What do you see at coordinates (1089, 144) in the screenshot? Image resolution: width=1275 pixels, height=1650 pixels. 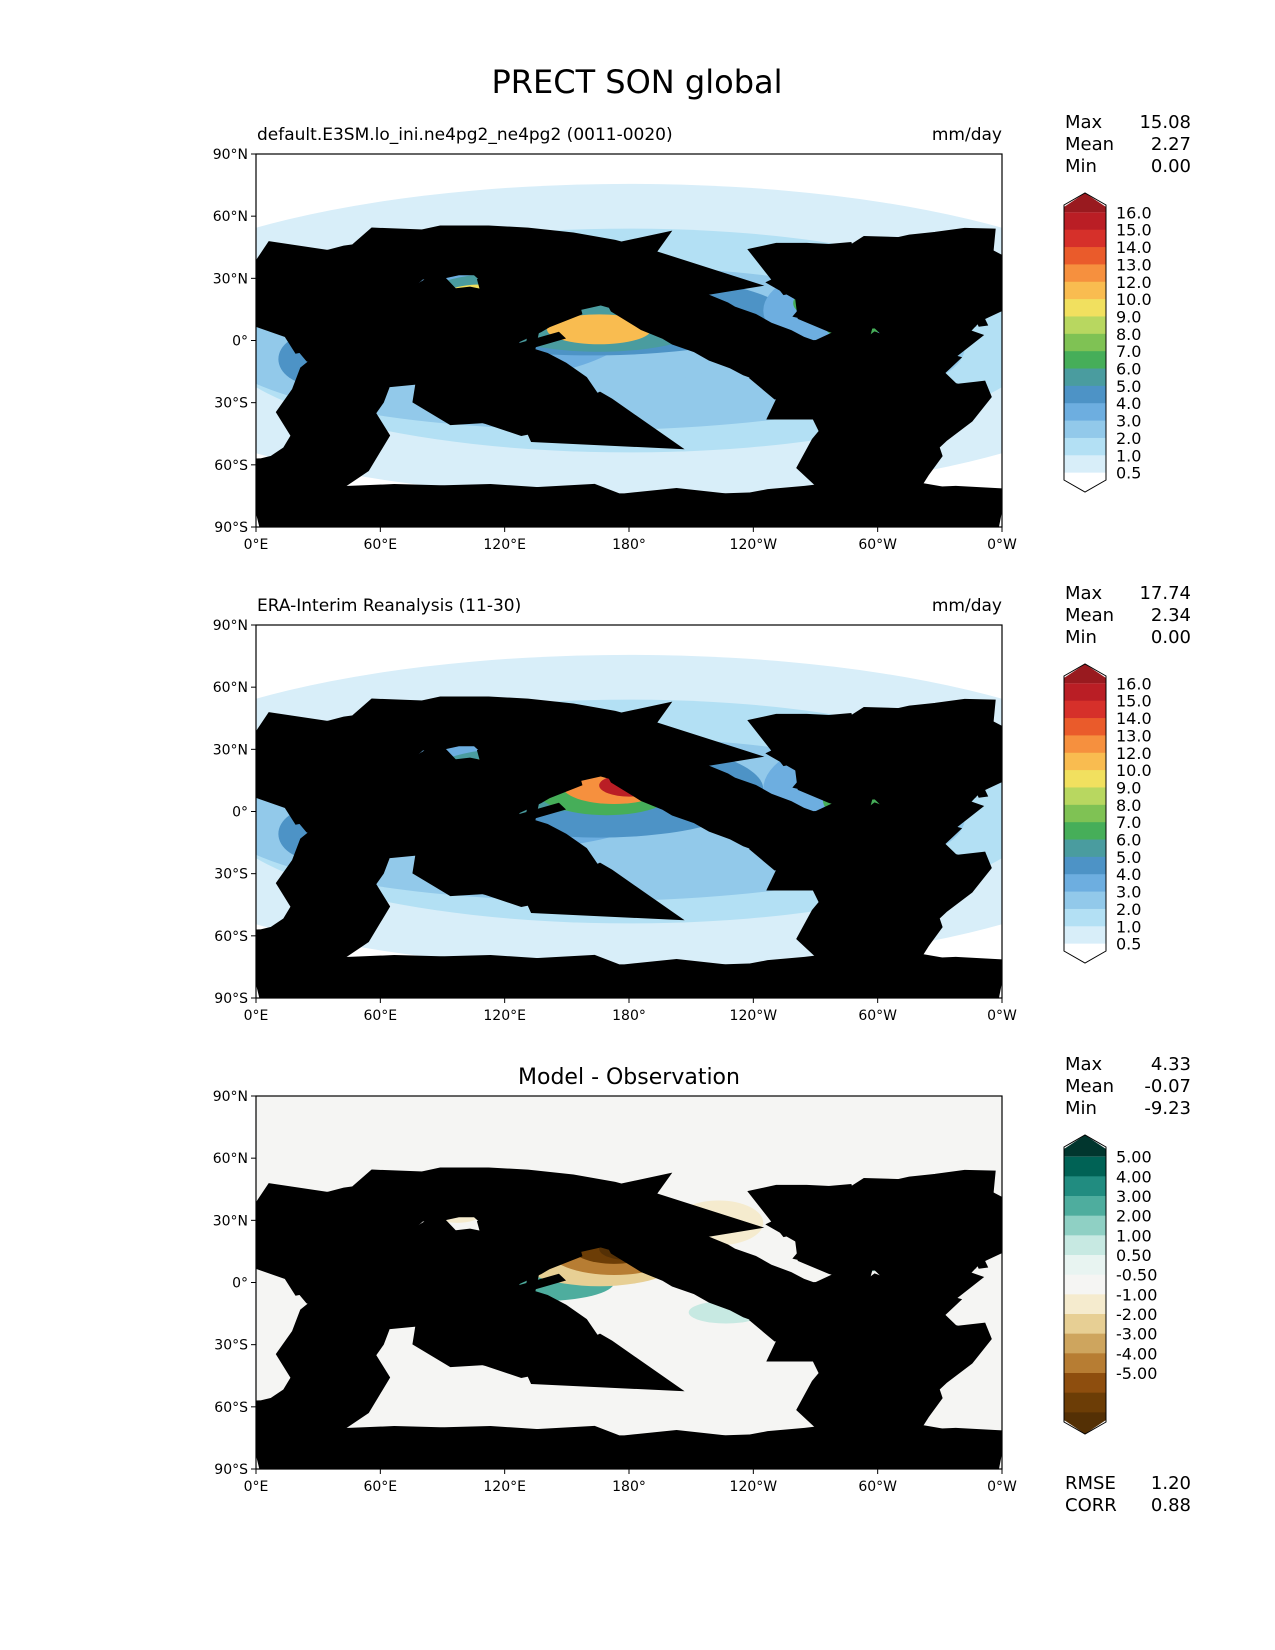 I see `test-stat-label: Mean` at bounding box center [1089, 144].